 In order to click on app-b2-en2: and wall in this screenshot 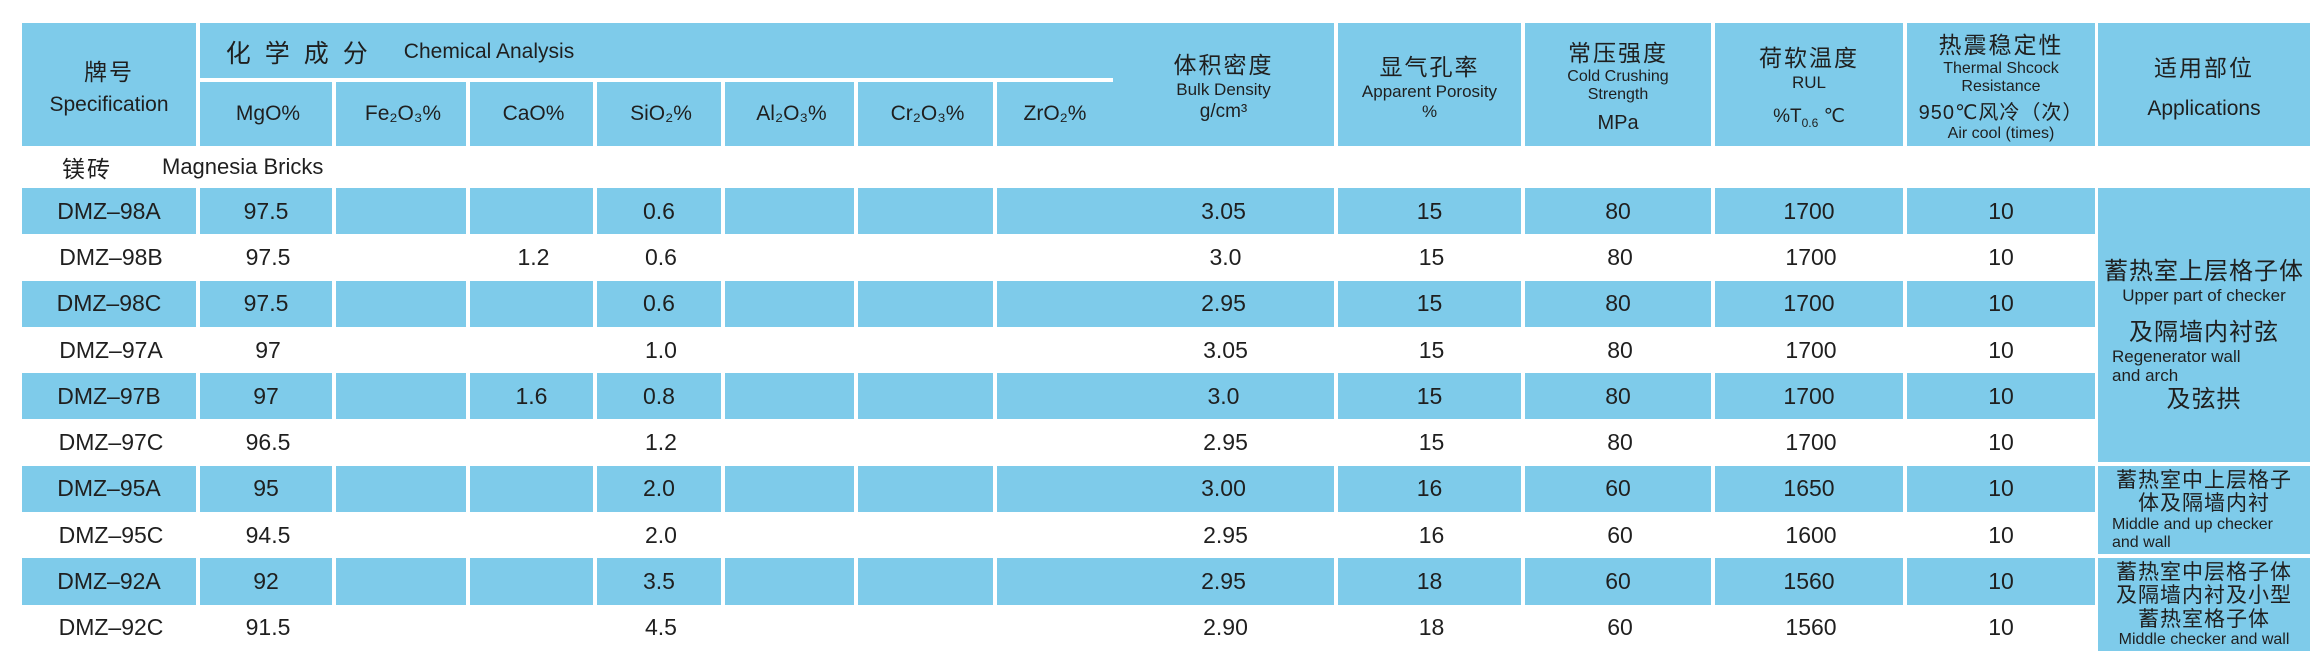, I will do `click(2141, 542)`.